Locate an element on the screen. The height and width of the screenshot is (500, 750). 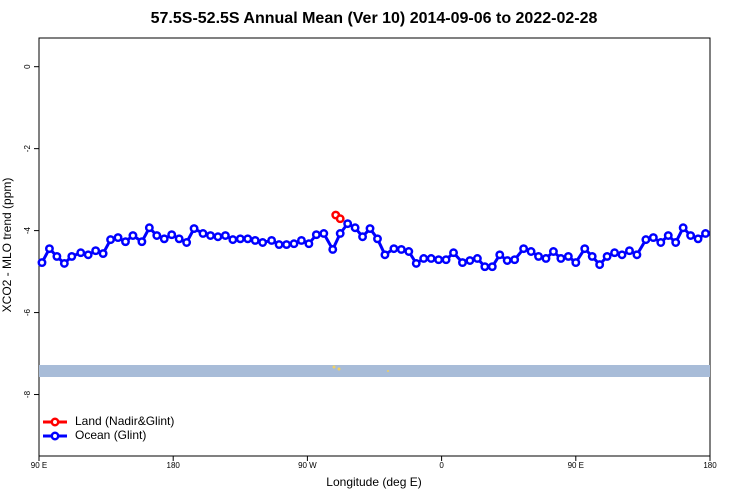
x-axis-label: Longitude (deg E) is located at coordinates (373, 482).